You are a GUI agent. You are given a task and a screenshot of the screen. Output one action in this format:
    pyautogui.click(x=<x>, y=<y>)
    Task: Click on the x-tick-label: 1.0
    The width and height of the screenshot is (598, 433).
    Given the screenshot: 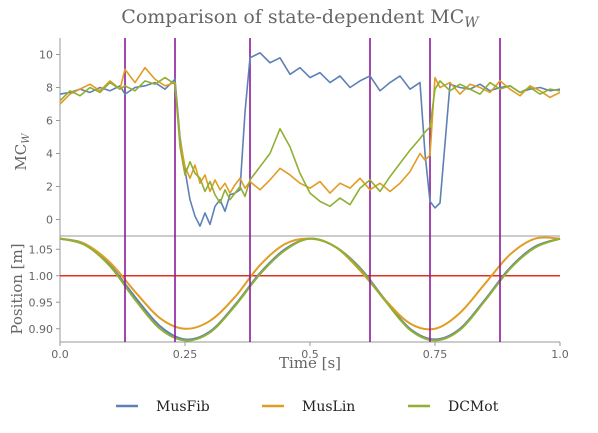 What is the action you would take?
    pyautogui.click(x=560, y=354)
    